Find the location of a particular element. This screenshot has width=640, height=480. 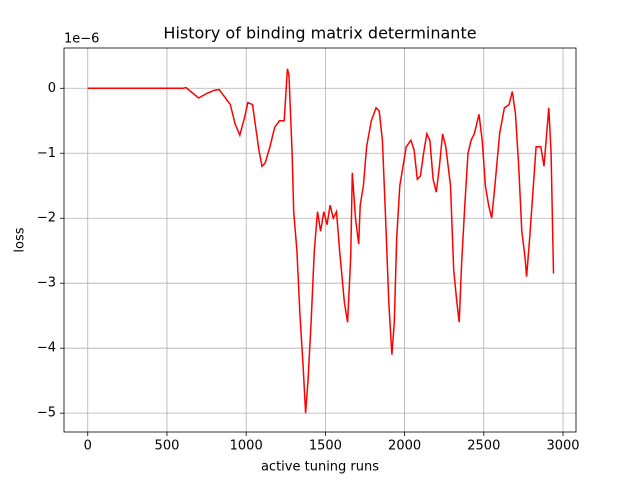

x-tick-label: 500 is located at coordinates (167, 446).